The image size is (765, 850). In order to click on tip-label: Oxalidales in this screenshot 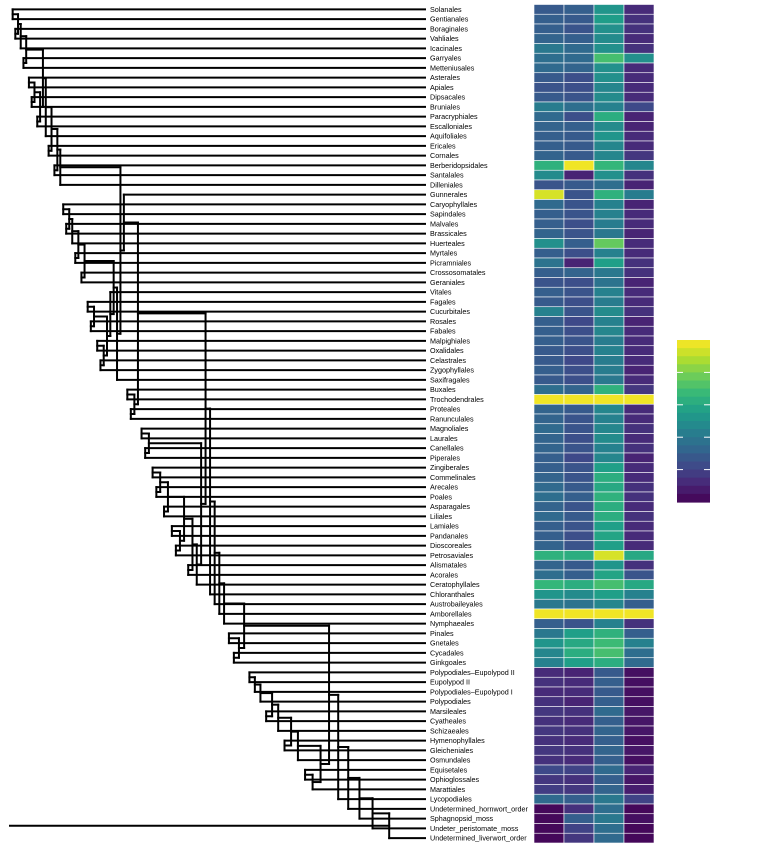, I will do `click(447, 350)`.